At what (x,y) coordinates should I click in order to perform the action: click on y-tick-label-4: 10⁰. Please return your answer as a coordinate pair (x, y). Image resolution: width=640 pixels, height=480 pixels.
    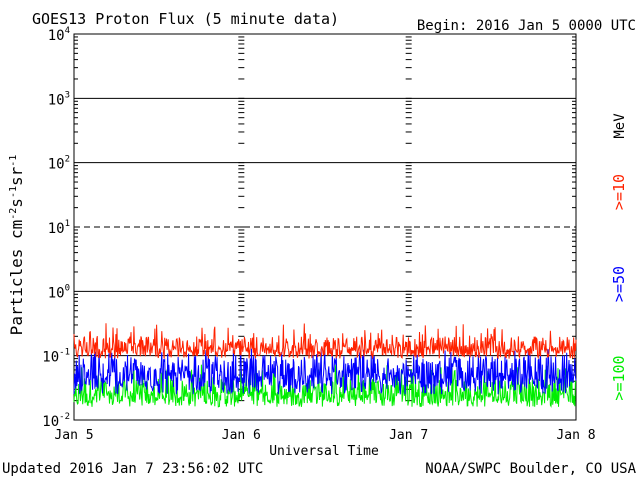
    Looking at the image, I should click on (59, 292).